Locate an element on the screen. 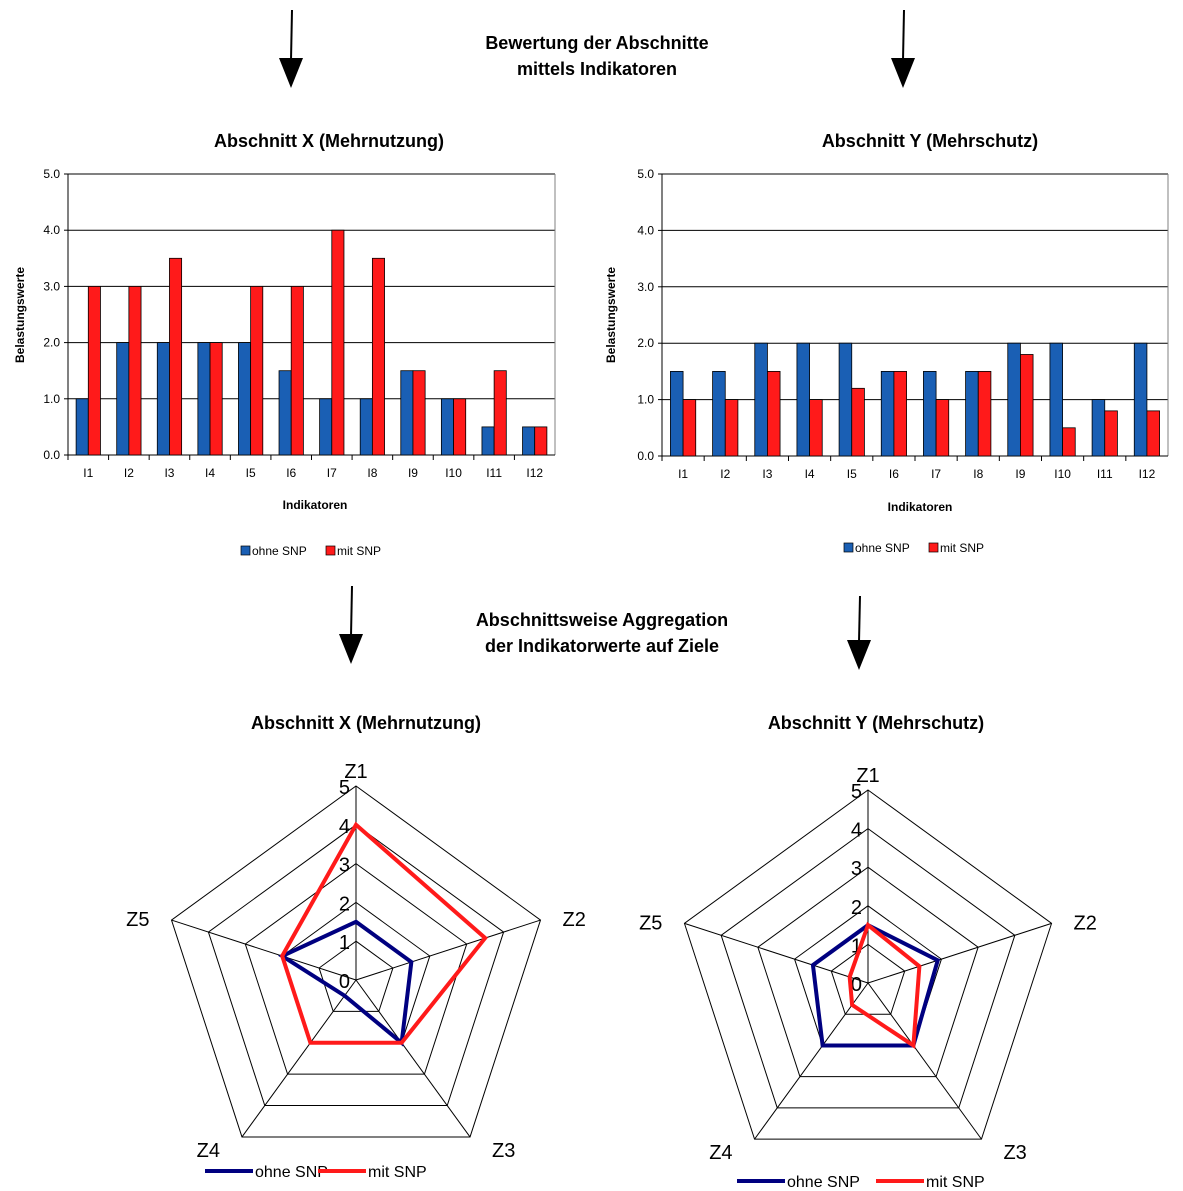 The image size is (1183, 1191). legend-swatch-mit is located at coordinates (330, 550).